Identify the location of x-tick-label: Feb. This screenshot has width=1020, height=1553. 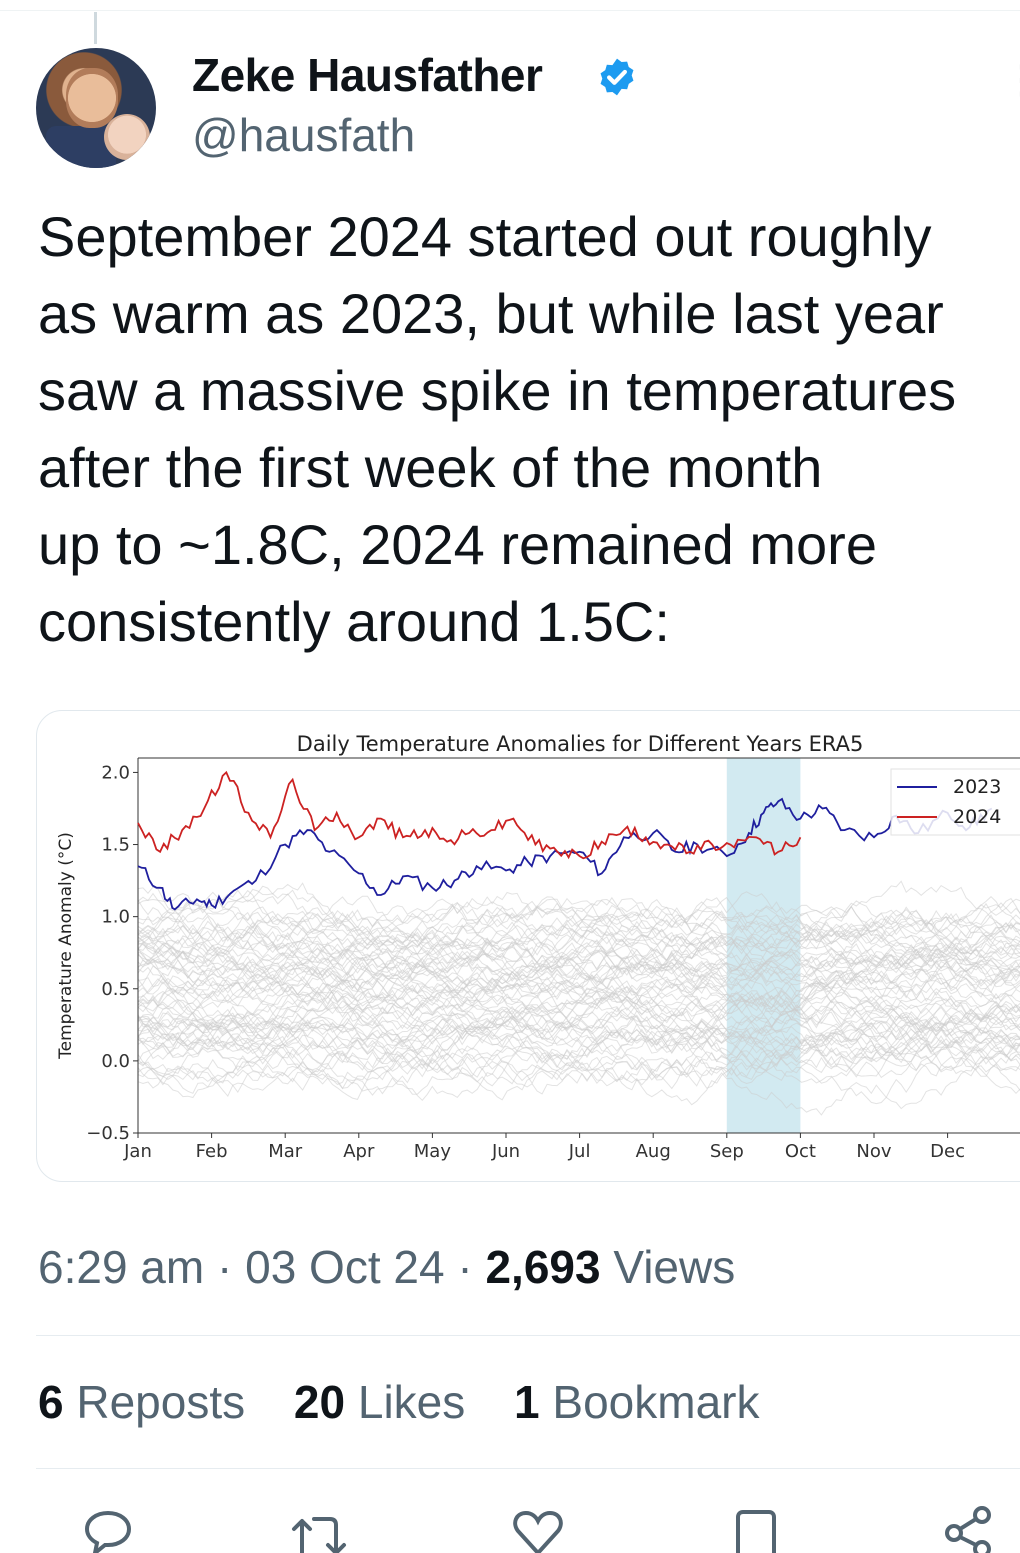
(212, 1151).